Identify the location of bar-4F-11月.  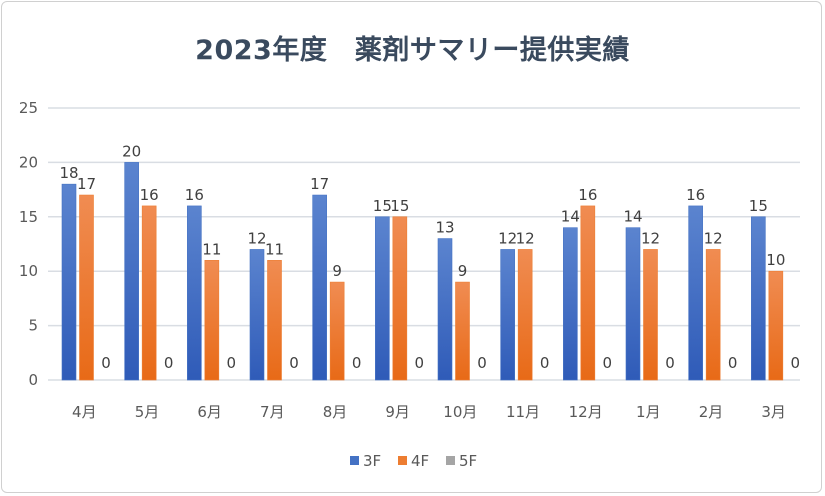
(525, 315).